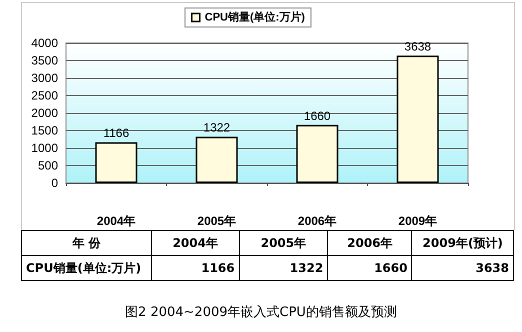 The height and width of the screenshot is (332, 522). I want to click on y-tick-label: 3500, so click(44, 61).